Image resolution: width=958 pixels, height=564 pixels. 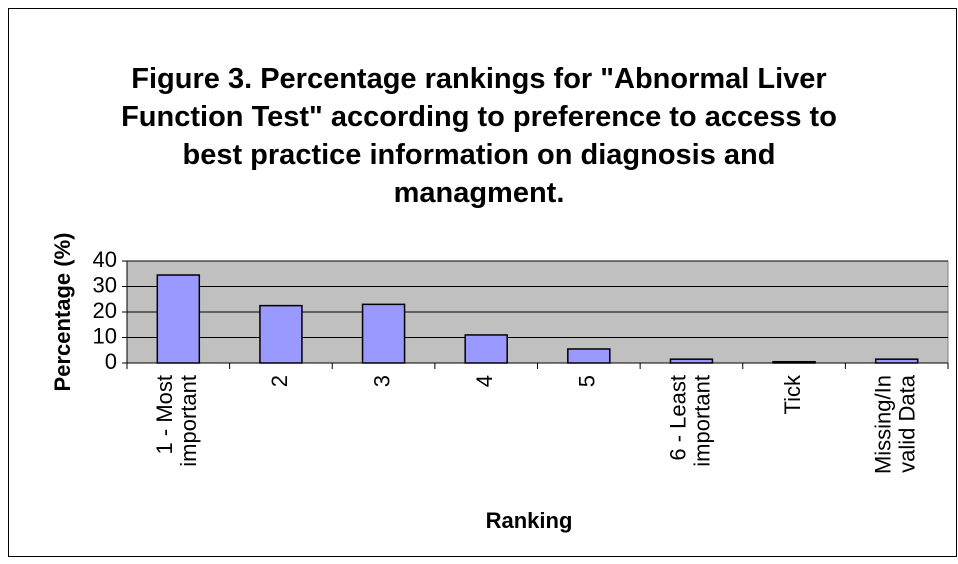 I want to click on x-tick-label-line: 3, so click(x=381, y=381).